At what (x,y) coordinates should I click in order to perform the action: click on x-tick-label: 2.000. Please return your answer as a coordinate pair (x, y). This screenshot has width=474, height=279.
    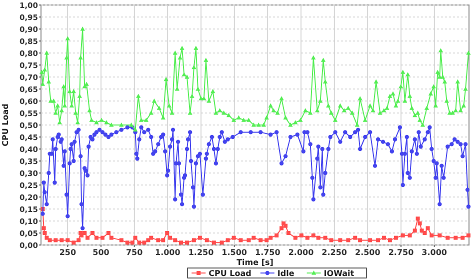
    Looking at the image, I should click on (301, 252).